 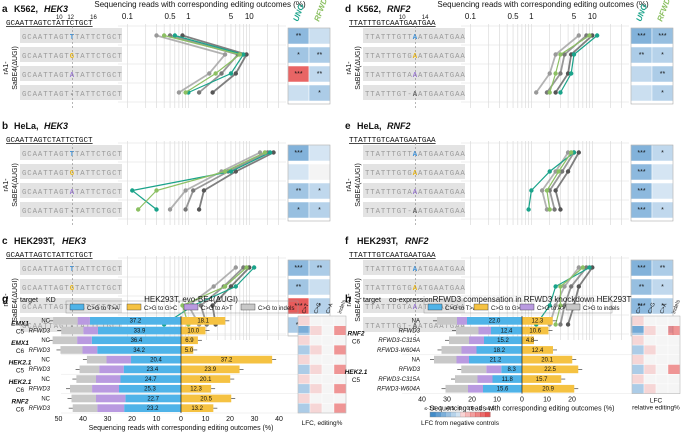 What do you see at coordinates (450, 409) in the screenshot?
I see `scale-tick: -0.5` at bounding box center [450, 409].